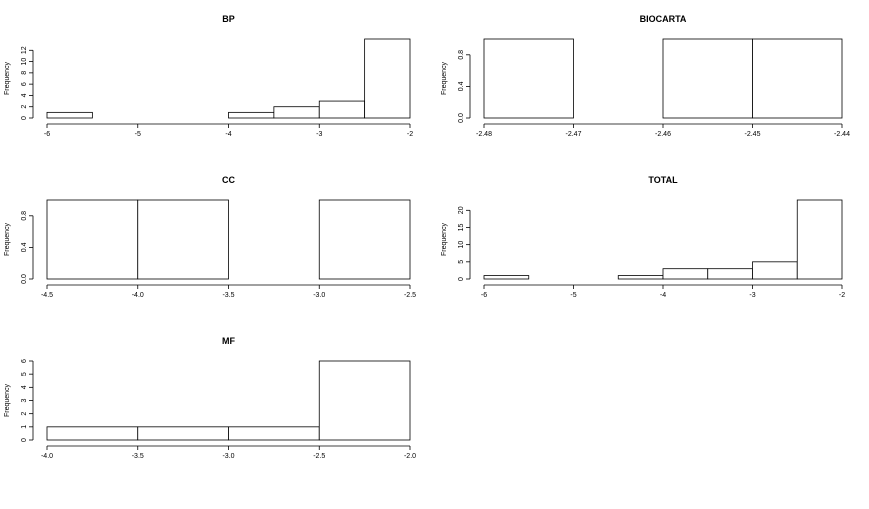 The image size is (869, 509). Describe the element at coordinates (461, 227) in the screenshot. I see `y-tick-label: 15` at that location.